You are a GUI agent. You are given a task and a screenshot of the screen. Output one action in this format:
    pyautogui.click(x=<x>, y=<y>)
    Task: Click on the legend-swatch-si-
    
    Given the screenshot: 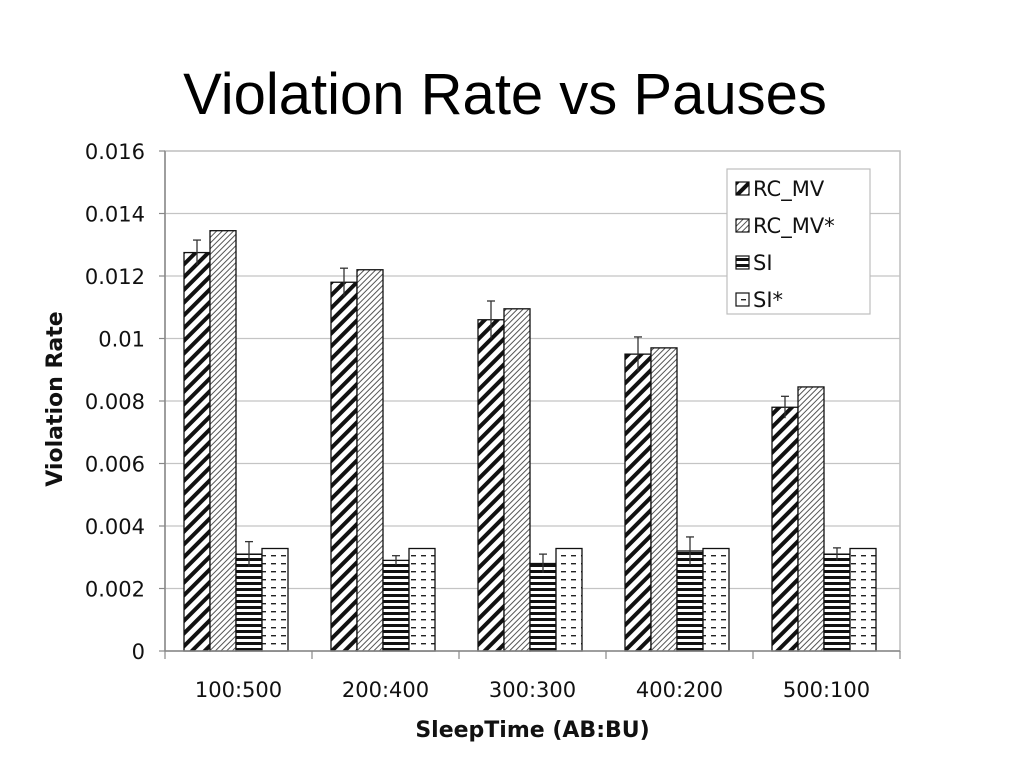 What is the action you would take?
    pyautogui.click(x=742, y=299)
    